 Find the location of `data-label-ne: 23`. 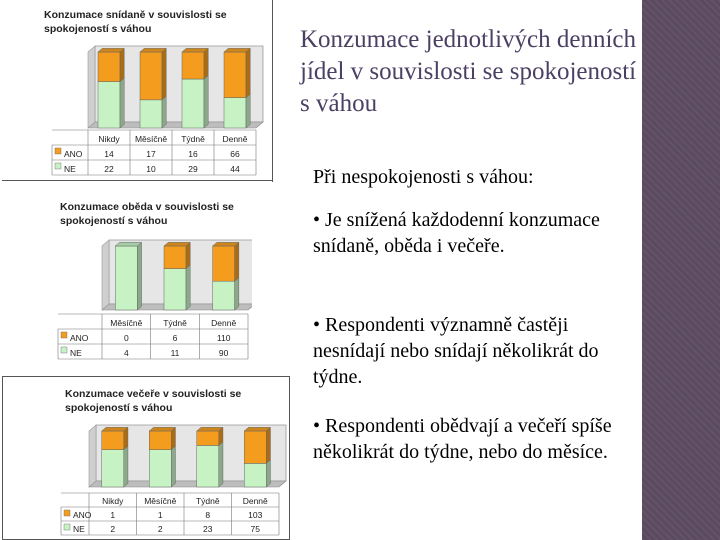

data-label-ne: 23 is located at coordinates (208, 529).